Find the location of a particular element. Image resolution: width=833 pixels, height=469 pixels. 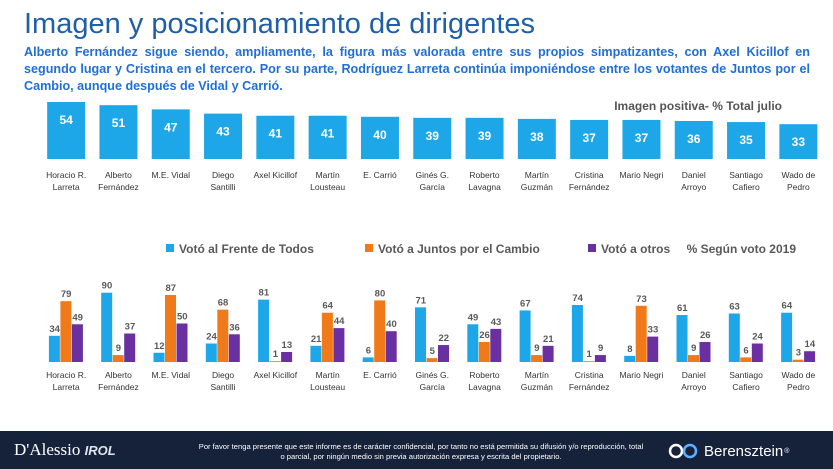

x-tick-label: Lousteau is located at coordinates (327, 187).